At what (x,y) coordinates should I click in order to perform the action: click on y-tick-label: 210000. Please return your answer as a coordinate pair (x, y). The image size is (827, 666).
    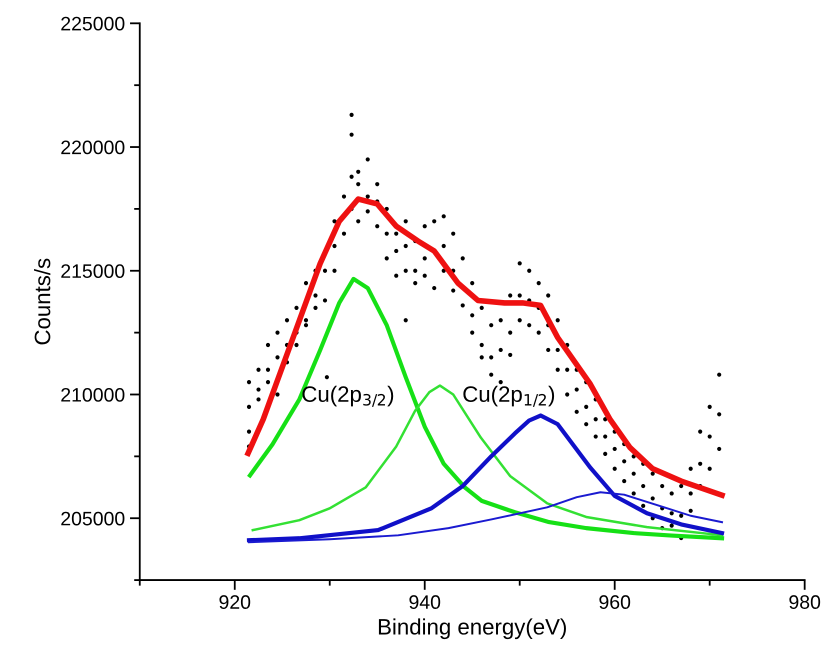
    Looking at the image, I should click on (92, 395).